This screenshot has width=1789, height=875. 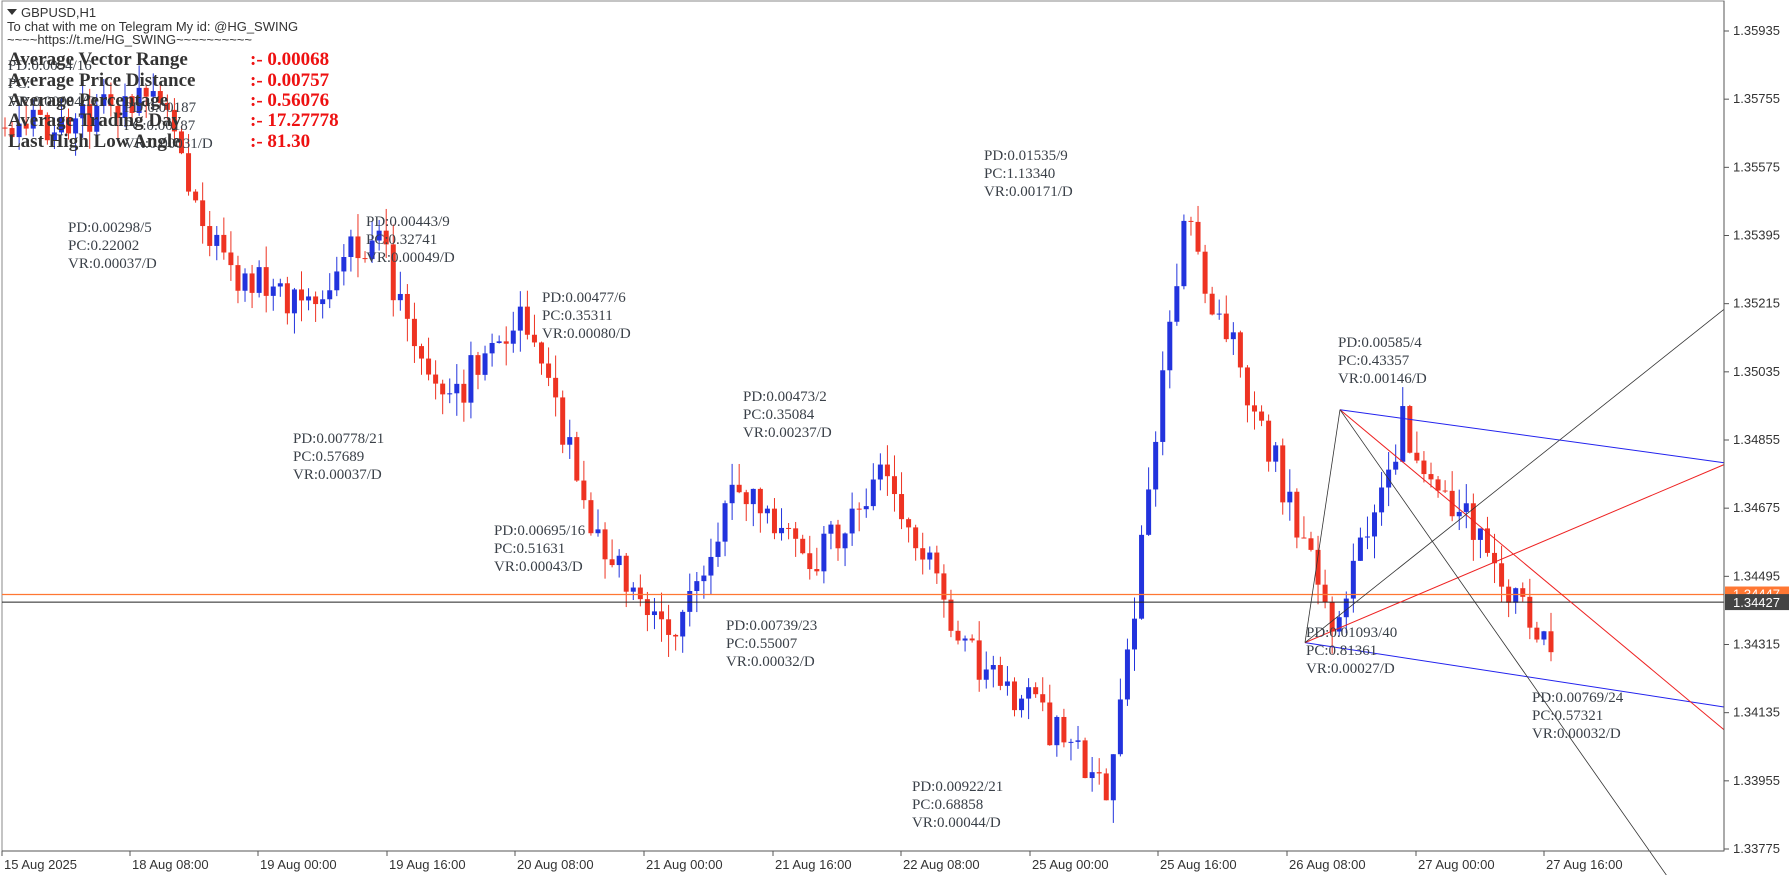 What do you see at coordinates (52, 102) in the screenshot?
I see `annotation-vr: VR:0.00094/D` at bounding box center [52, 102].